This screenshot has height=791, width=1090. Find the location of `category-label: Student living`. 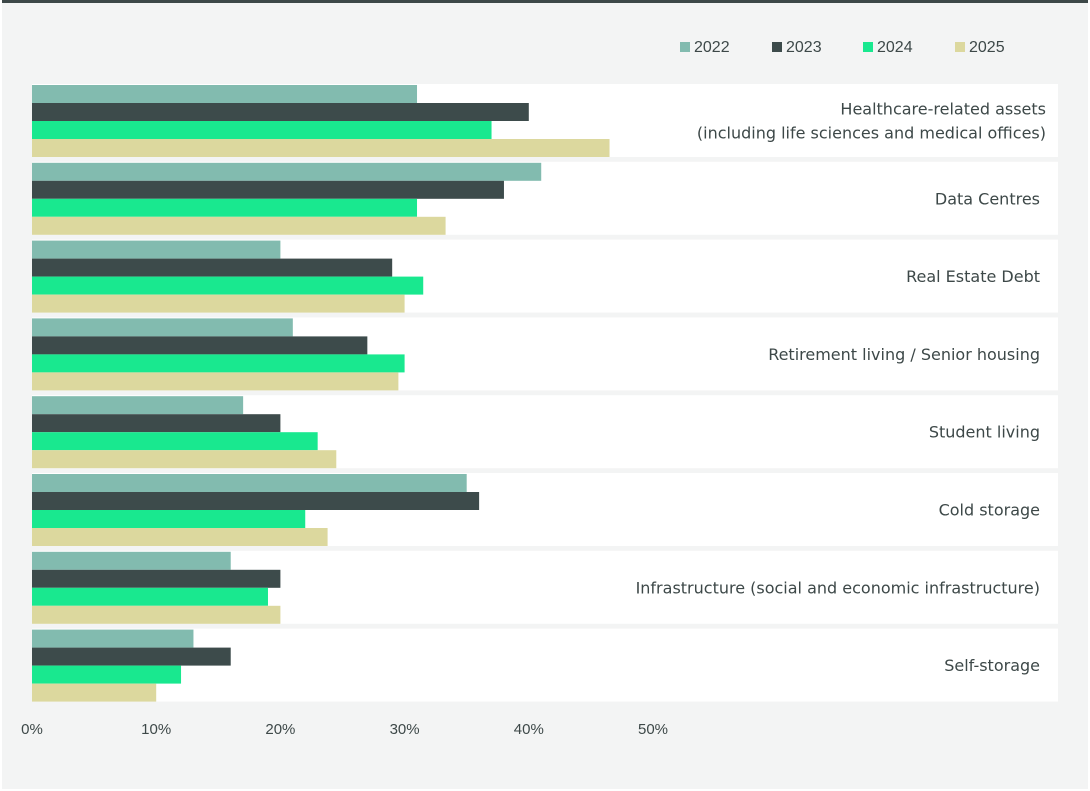

category-label: Student living is located at coordinates (984, 432).